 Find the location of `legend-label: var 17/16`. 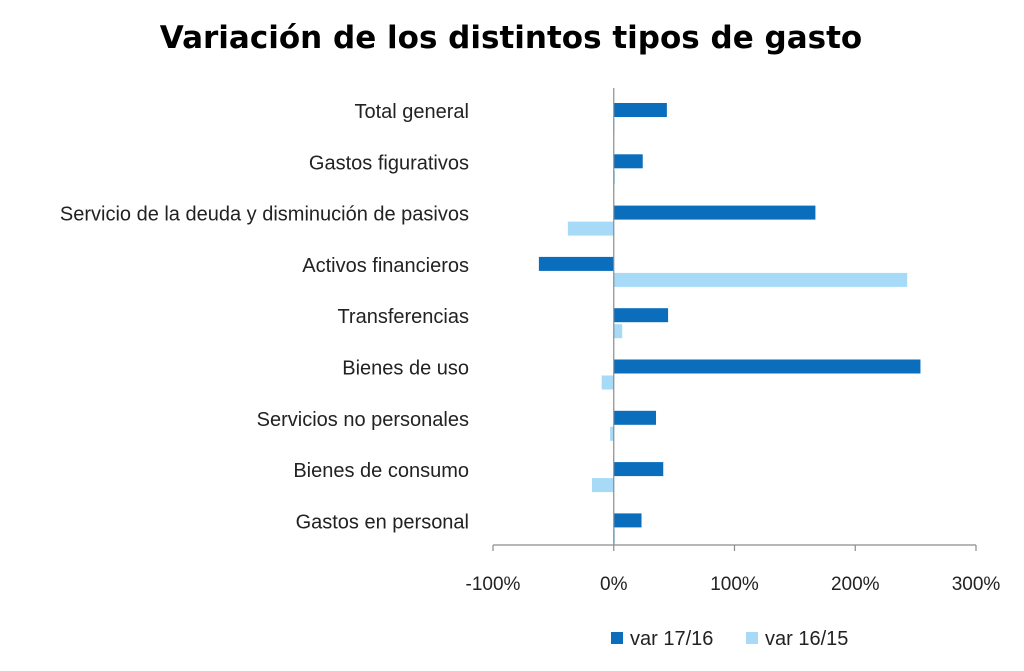

legend-label: var 17/16 is located at coordinates (671, 639).